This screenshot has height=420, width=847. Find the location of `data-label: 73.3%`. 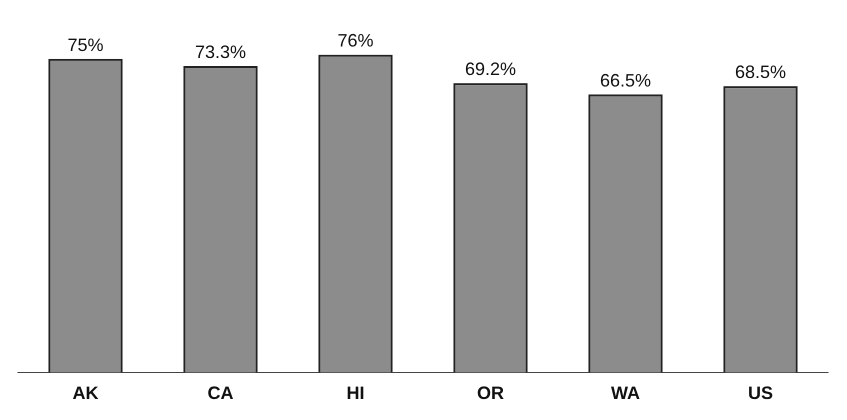

data-label: 73.3% is located at coordinates (220, 52).